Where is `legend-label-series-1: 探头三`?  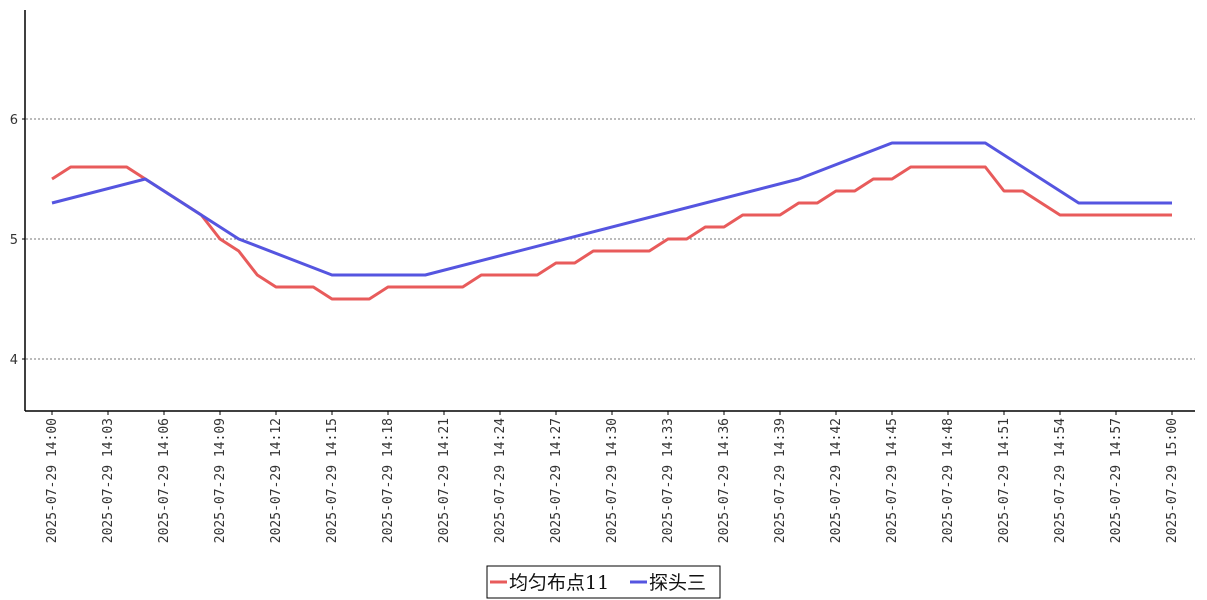
legend-label-series-1: 探头三 is located at coordinates (677, 583).